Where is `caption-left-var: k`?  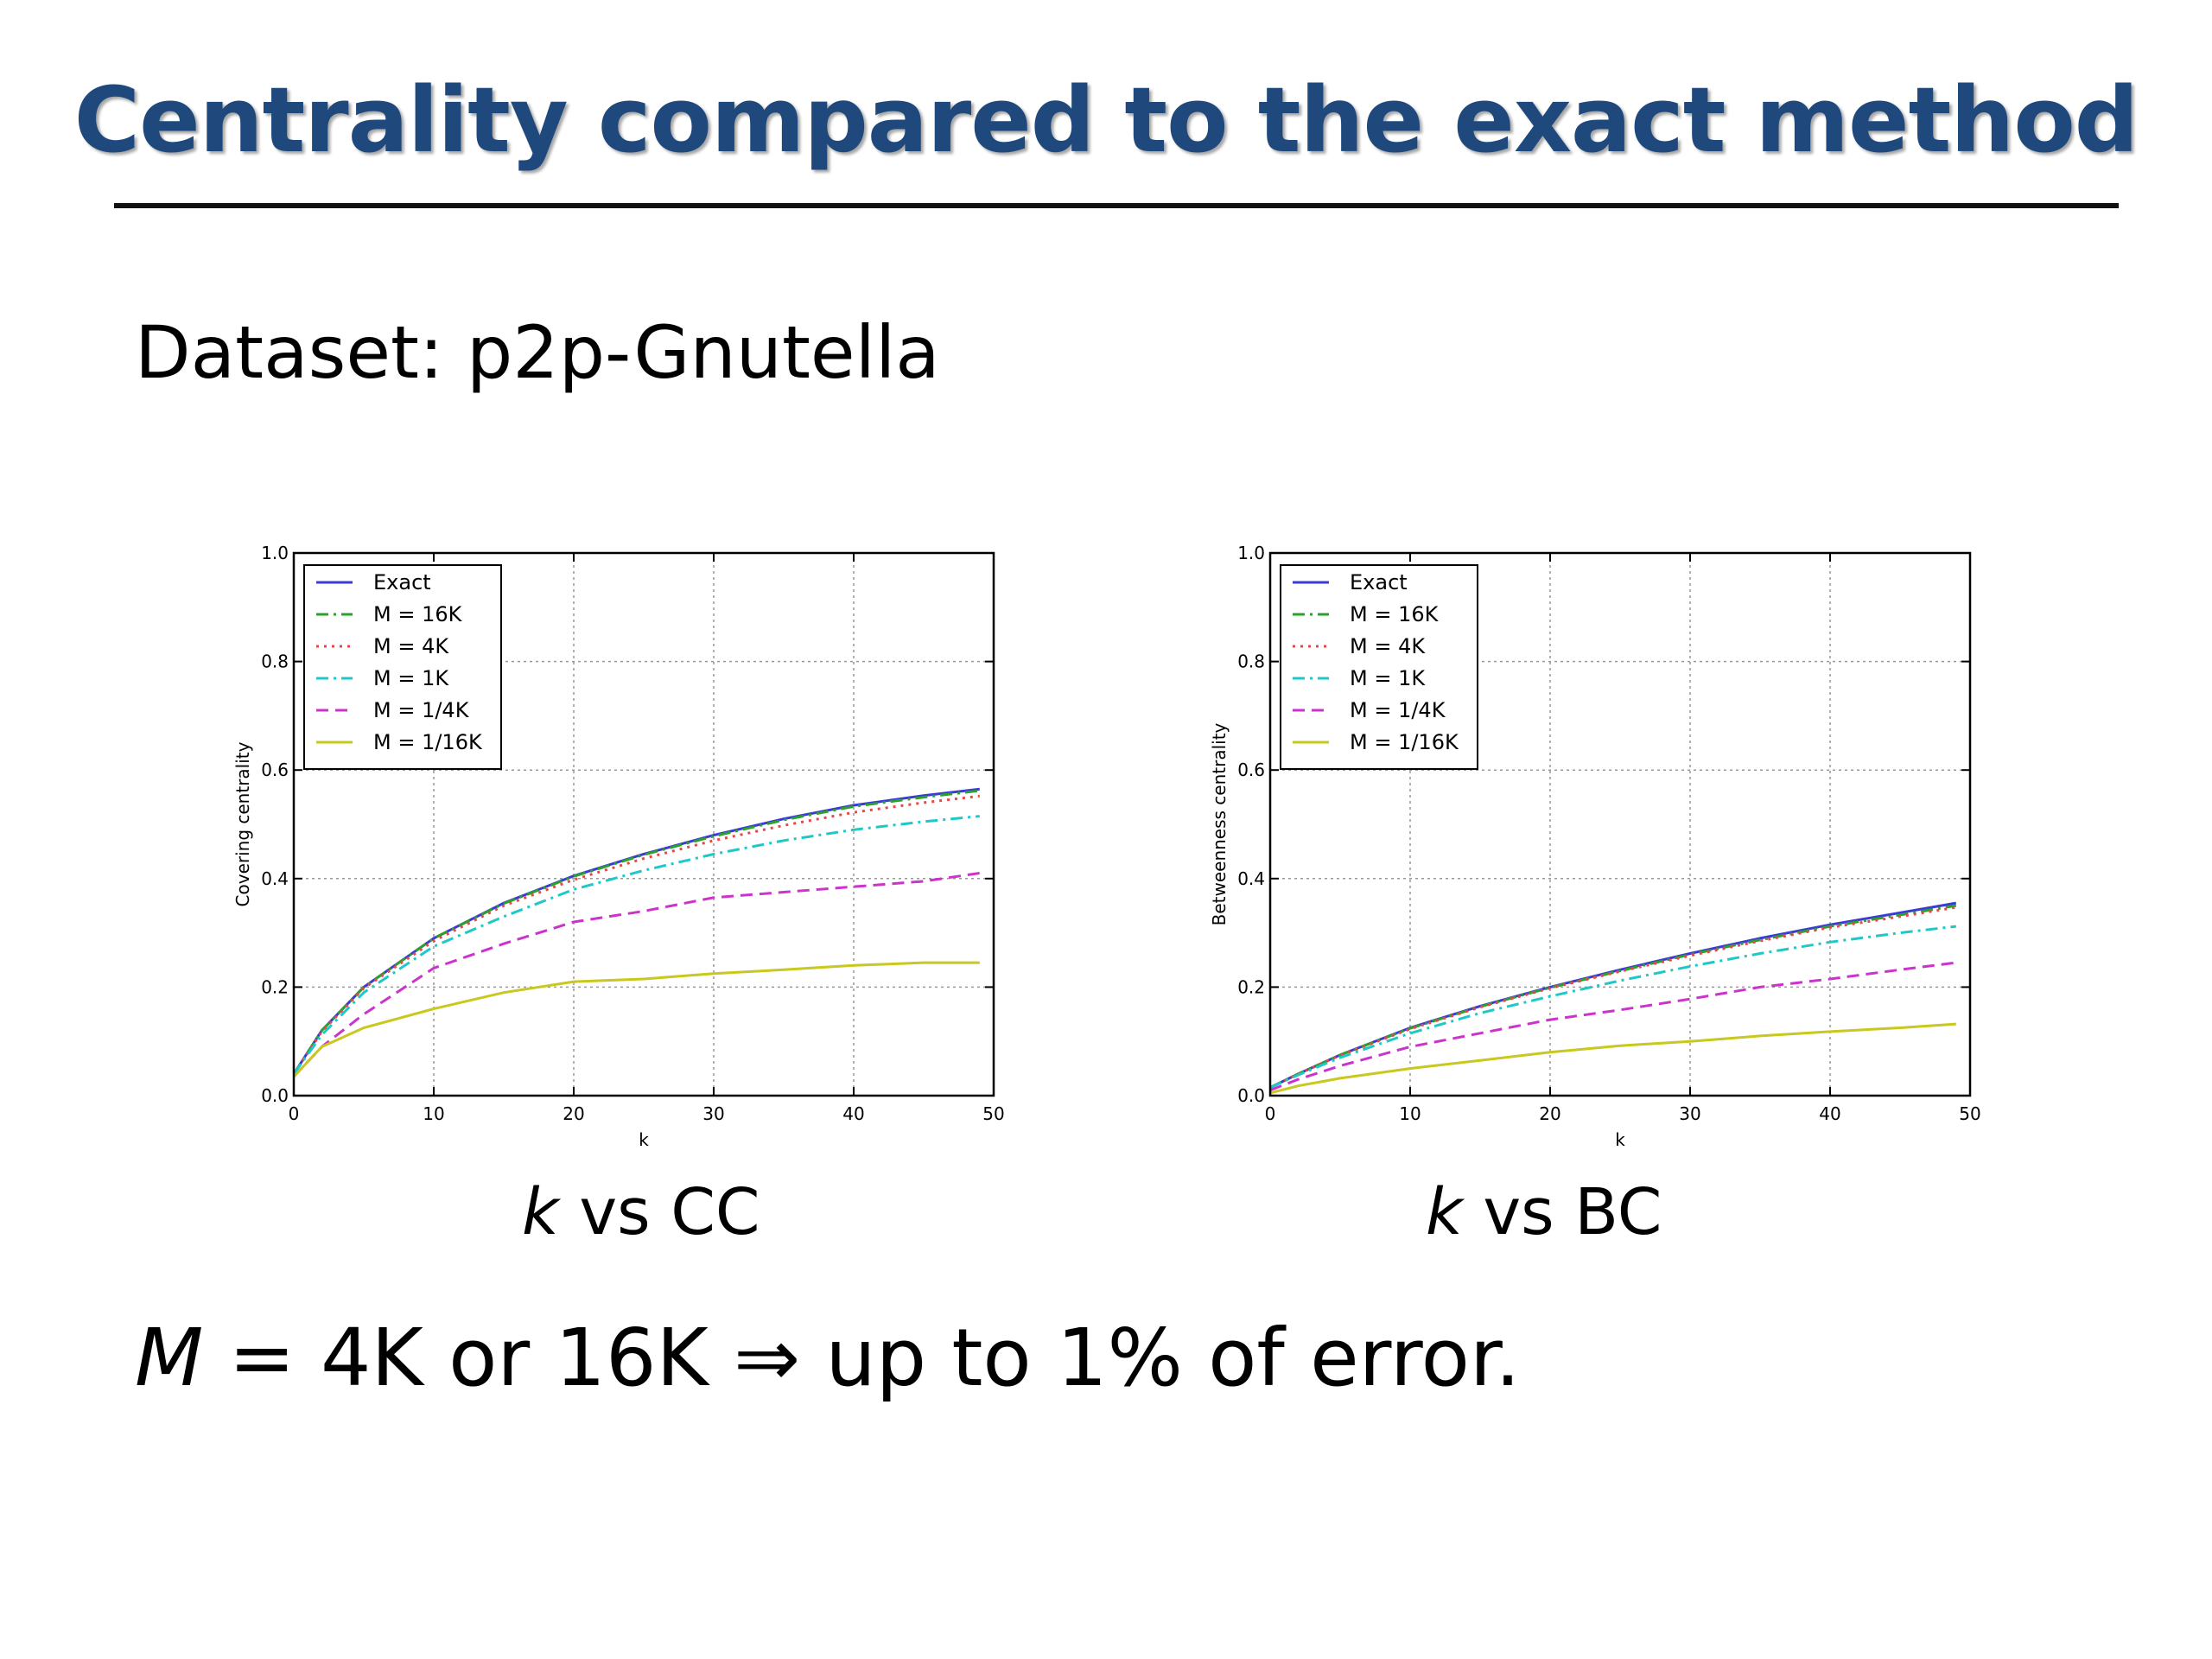
caption-left-var: k is located at coordinates (540, 1212).